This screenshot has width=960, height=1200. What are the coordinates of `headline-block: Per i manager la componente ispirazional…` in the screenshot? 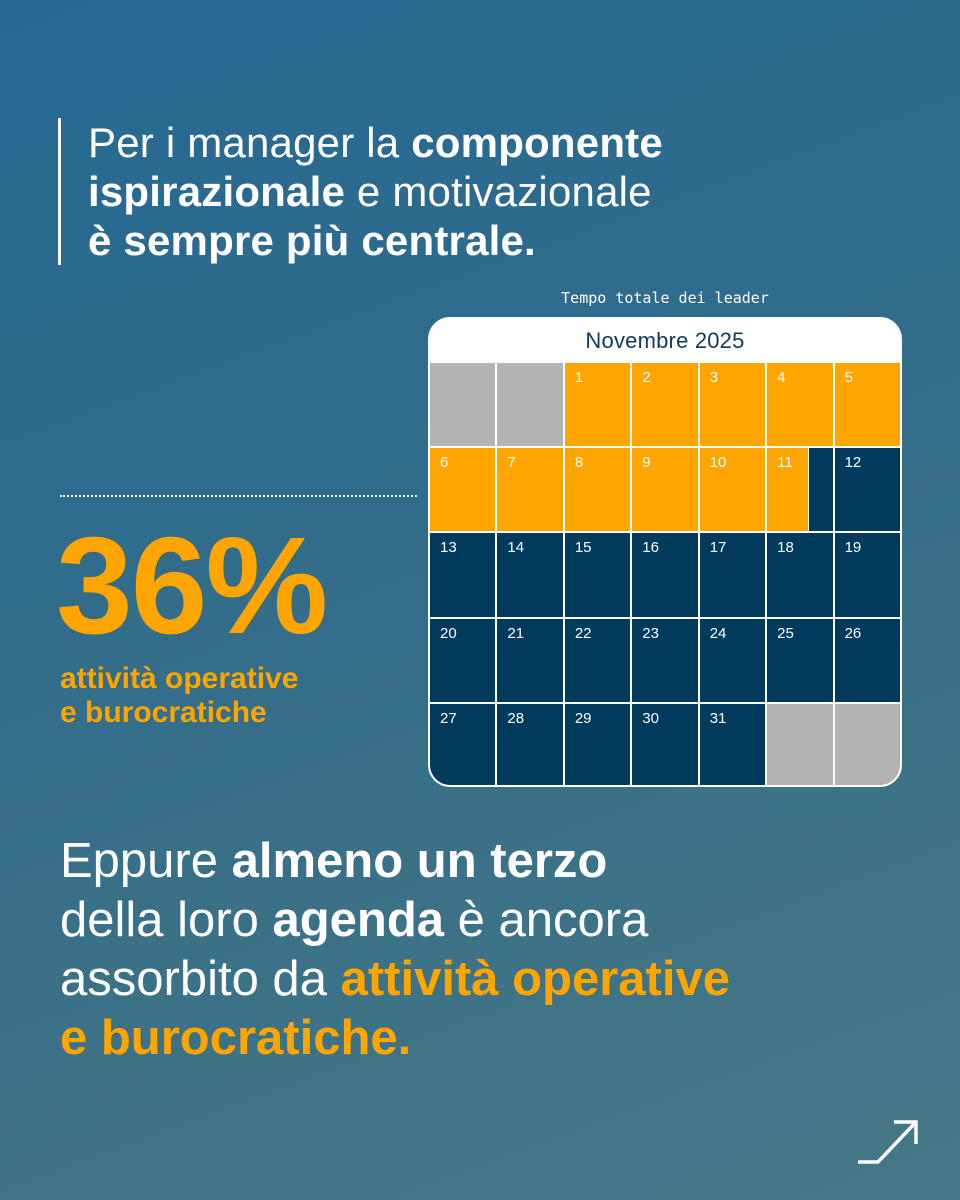 It's located at (418, 191).